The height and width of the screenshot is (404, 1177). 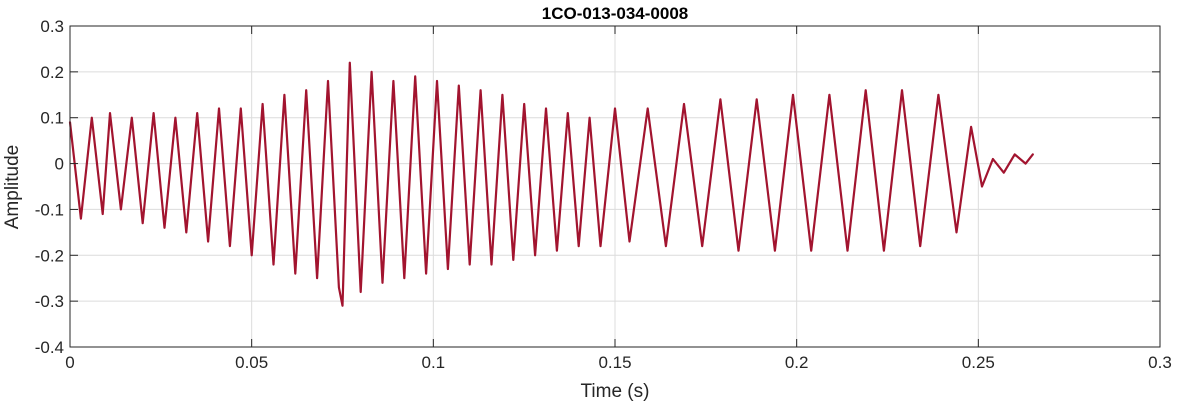 I want to click on chart-title: 1CO-013-034-0008, so click(x=615, y=13).